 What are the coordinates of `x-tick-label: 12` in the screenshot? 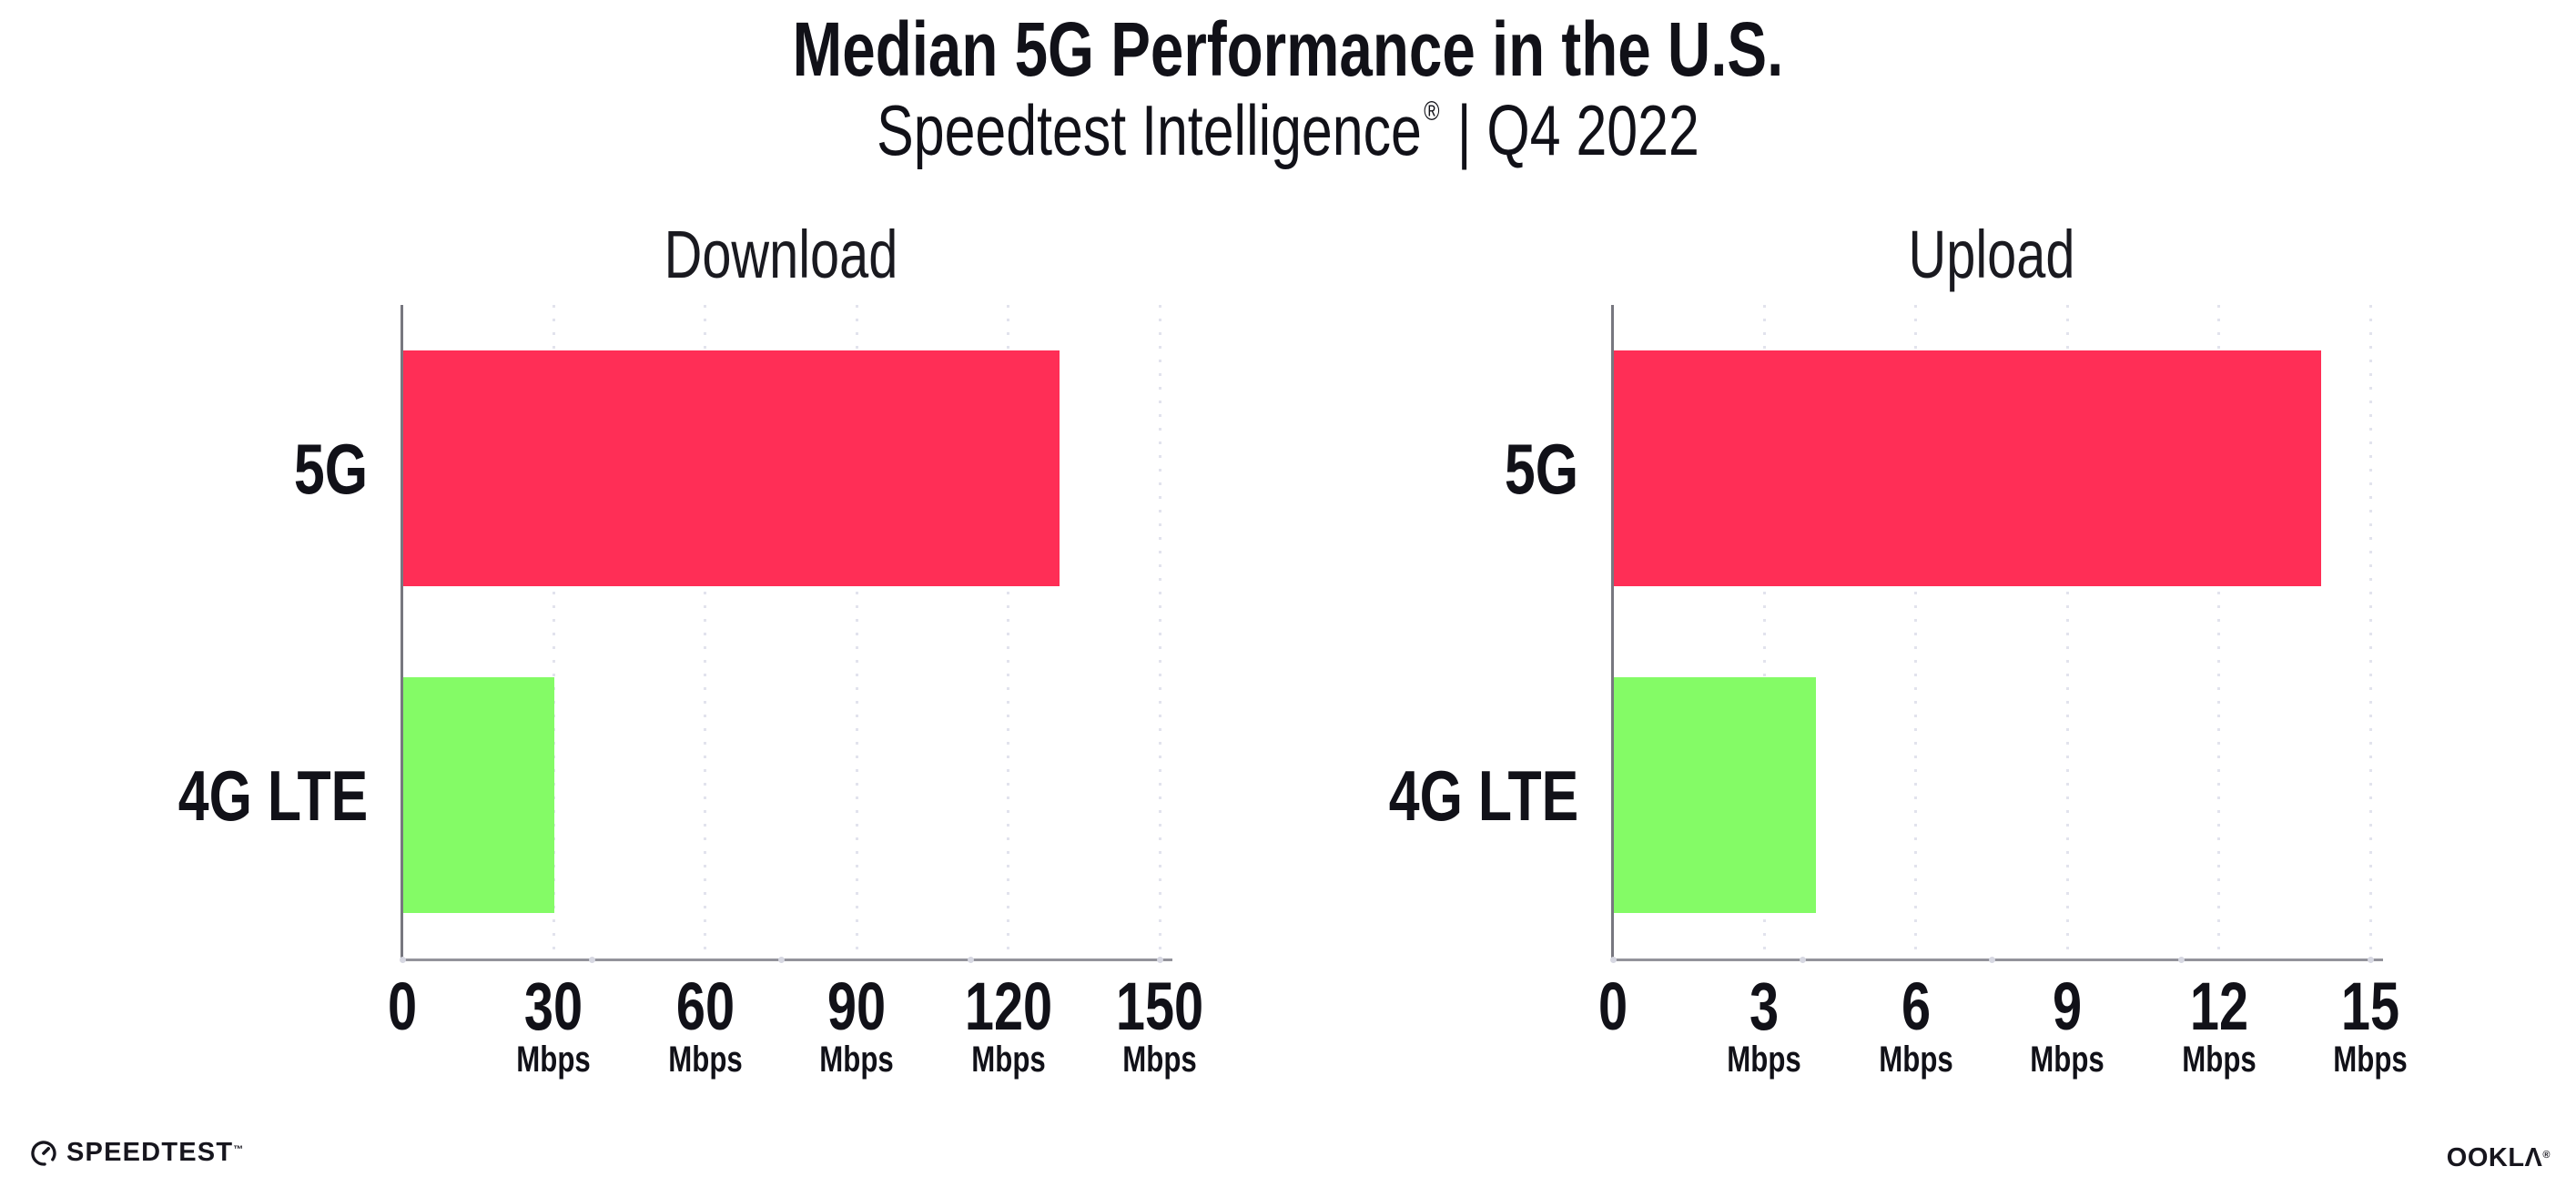 It's located at (2218, 1007).